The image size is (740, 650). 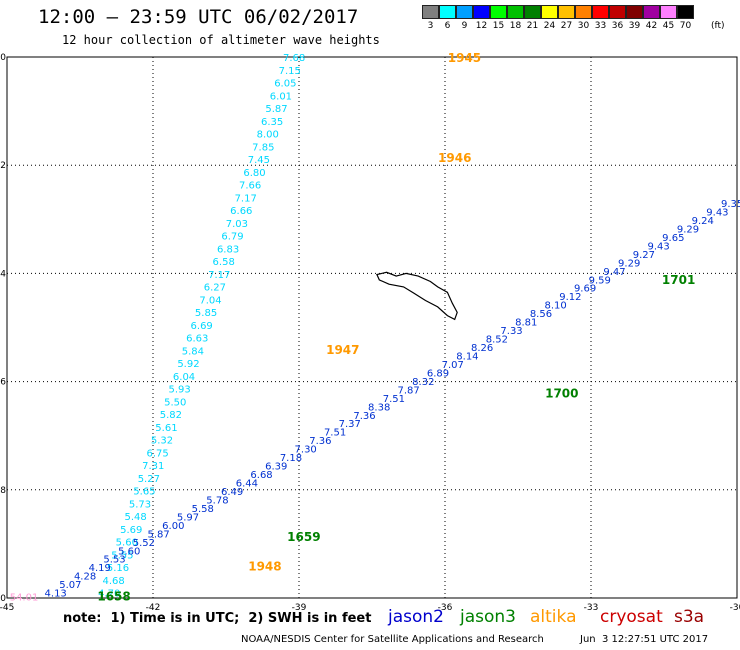 What do you see at coordinates (118, 568) in the screenshot?
I see `wave-height-label: 5.16` at bounding box center [118, 568].